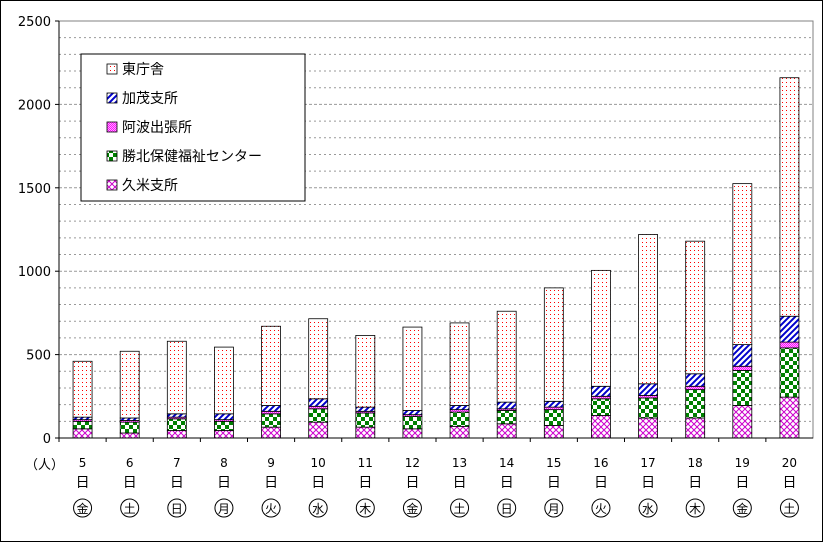 The image size is (825, 547). I want to click on legend-label: 阿波出張所, so click(157, 128).